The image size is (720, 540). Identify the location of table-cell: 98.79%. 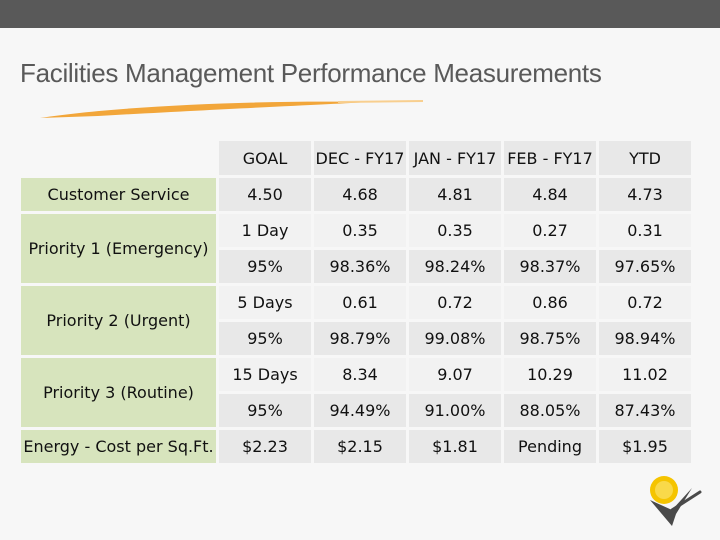
(360, 338).